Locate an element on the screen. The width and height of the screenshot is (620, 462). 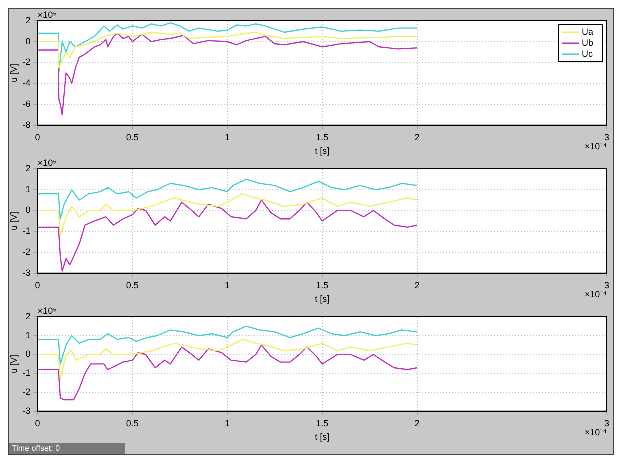
y-tick-label: -6 is located at coordinates (26, 104).